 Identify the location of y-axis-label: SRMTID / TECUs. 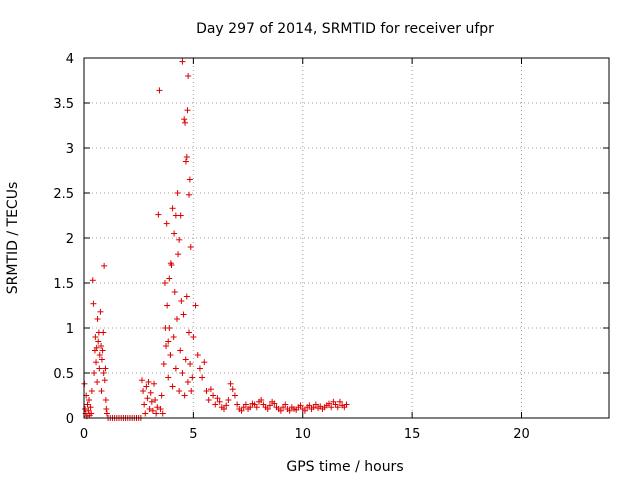
(13, 238).